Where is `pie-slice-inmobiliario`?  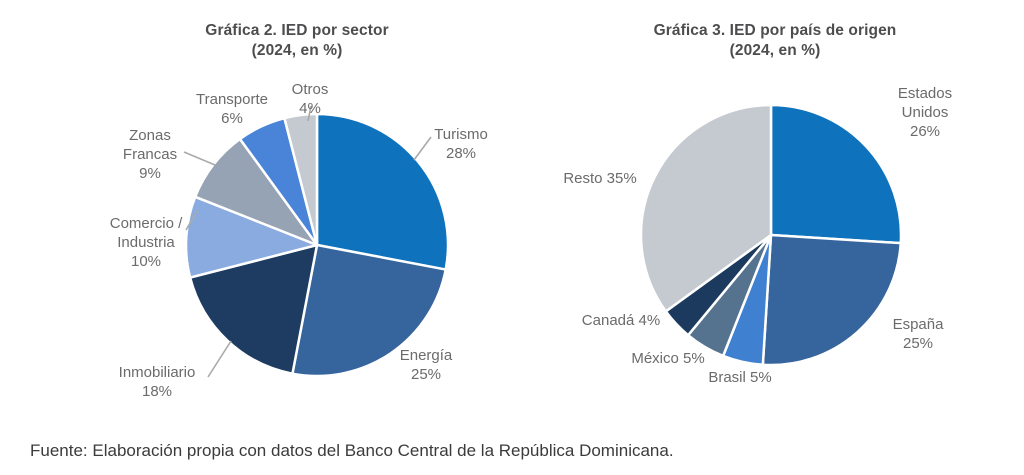
pie-slice-inmobiliario is located at coordinates (253, 309).